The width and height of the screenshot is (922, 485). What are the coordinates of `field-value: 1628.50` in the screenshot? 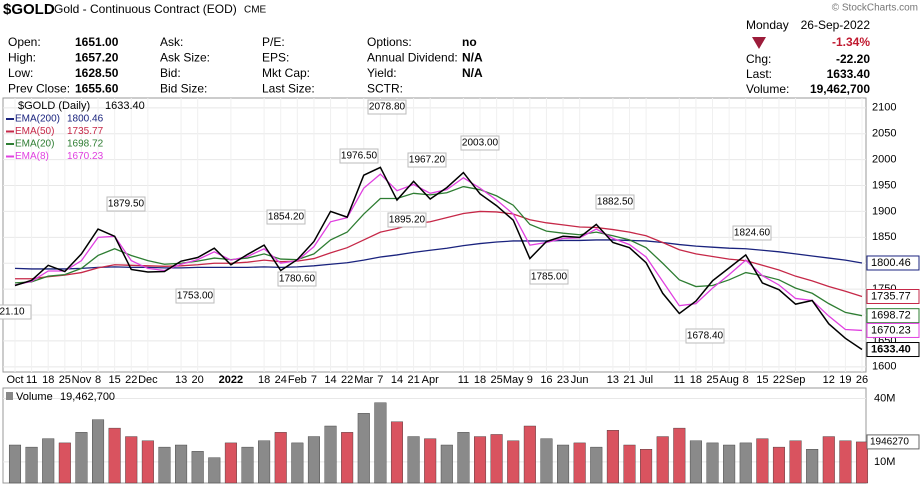 It's located at (97, 73).